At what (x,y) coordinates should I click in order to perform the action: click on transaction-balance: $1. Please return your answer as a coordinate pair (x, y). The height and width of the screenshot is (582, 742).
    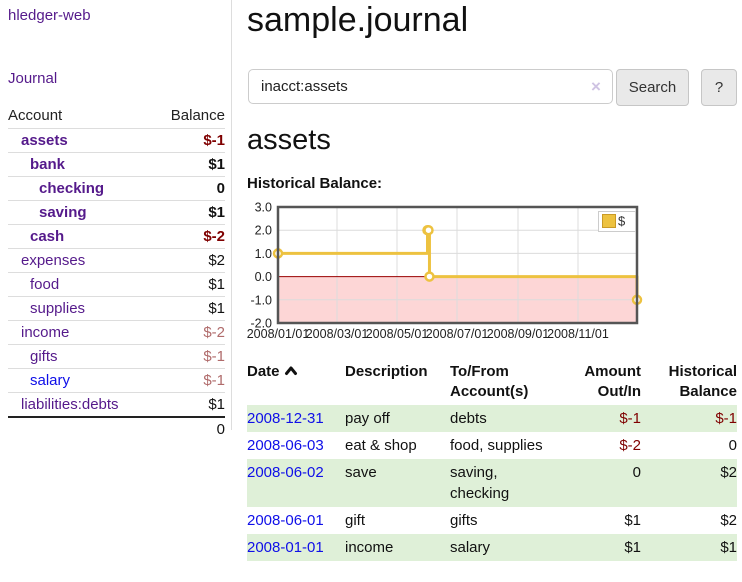
    Looking at the image, I should click on (728, 547).